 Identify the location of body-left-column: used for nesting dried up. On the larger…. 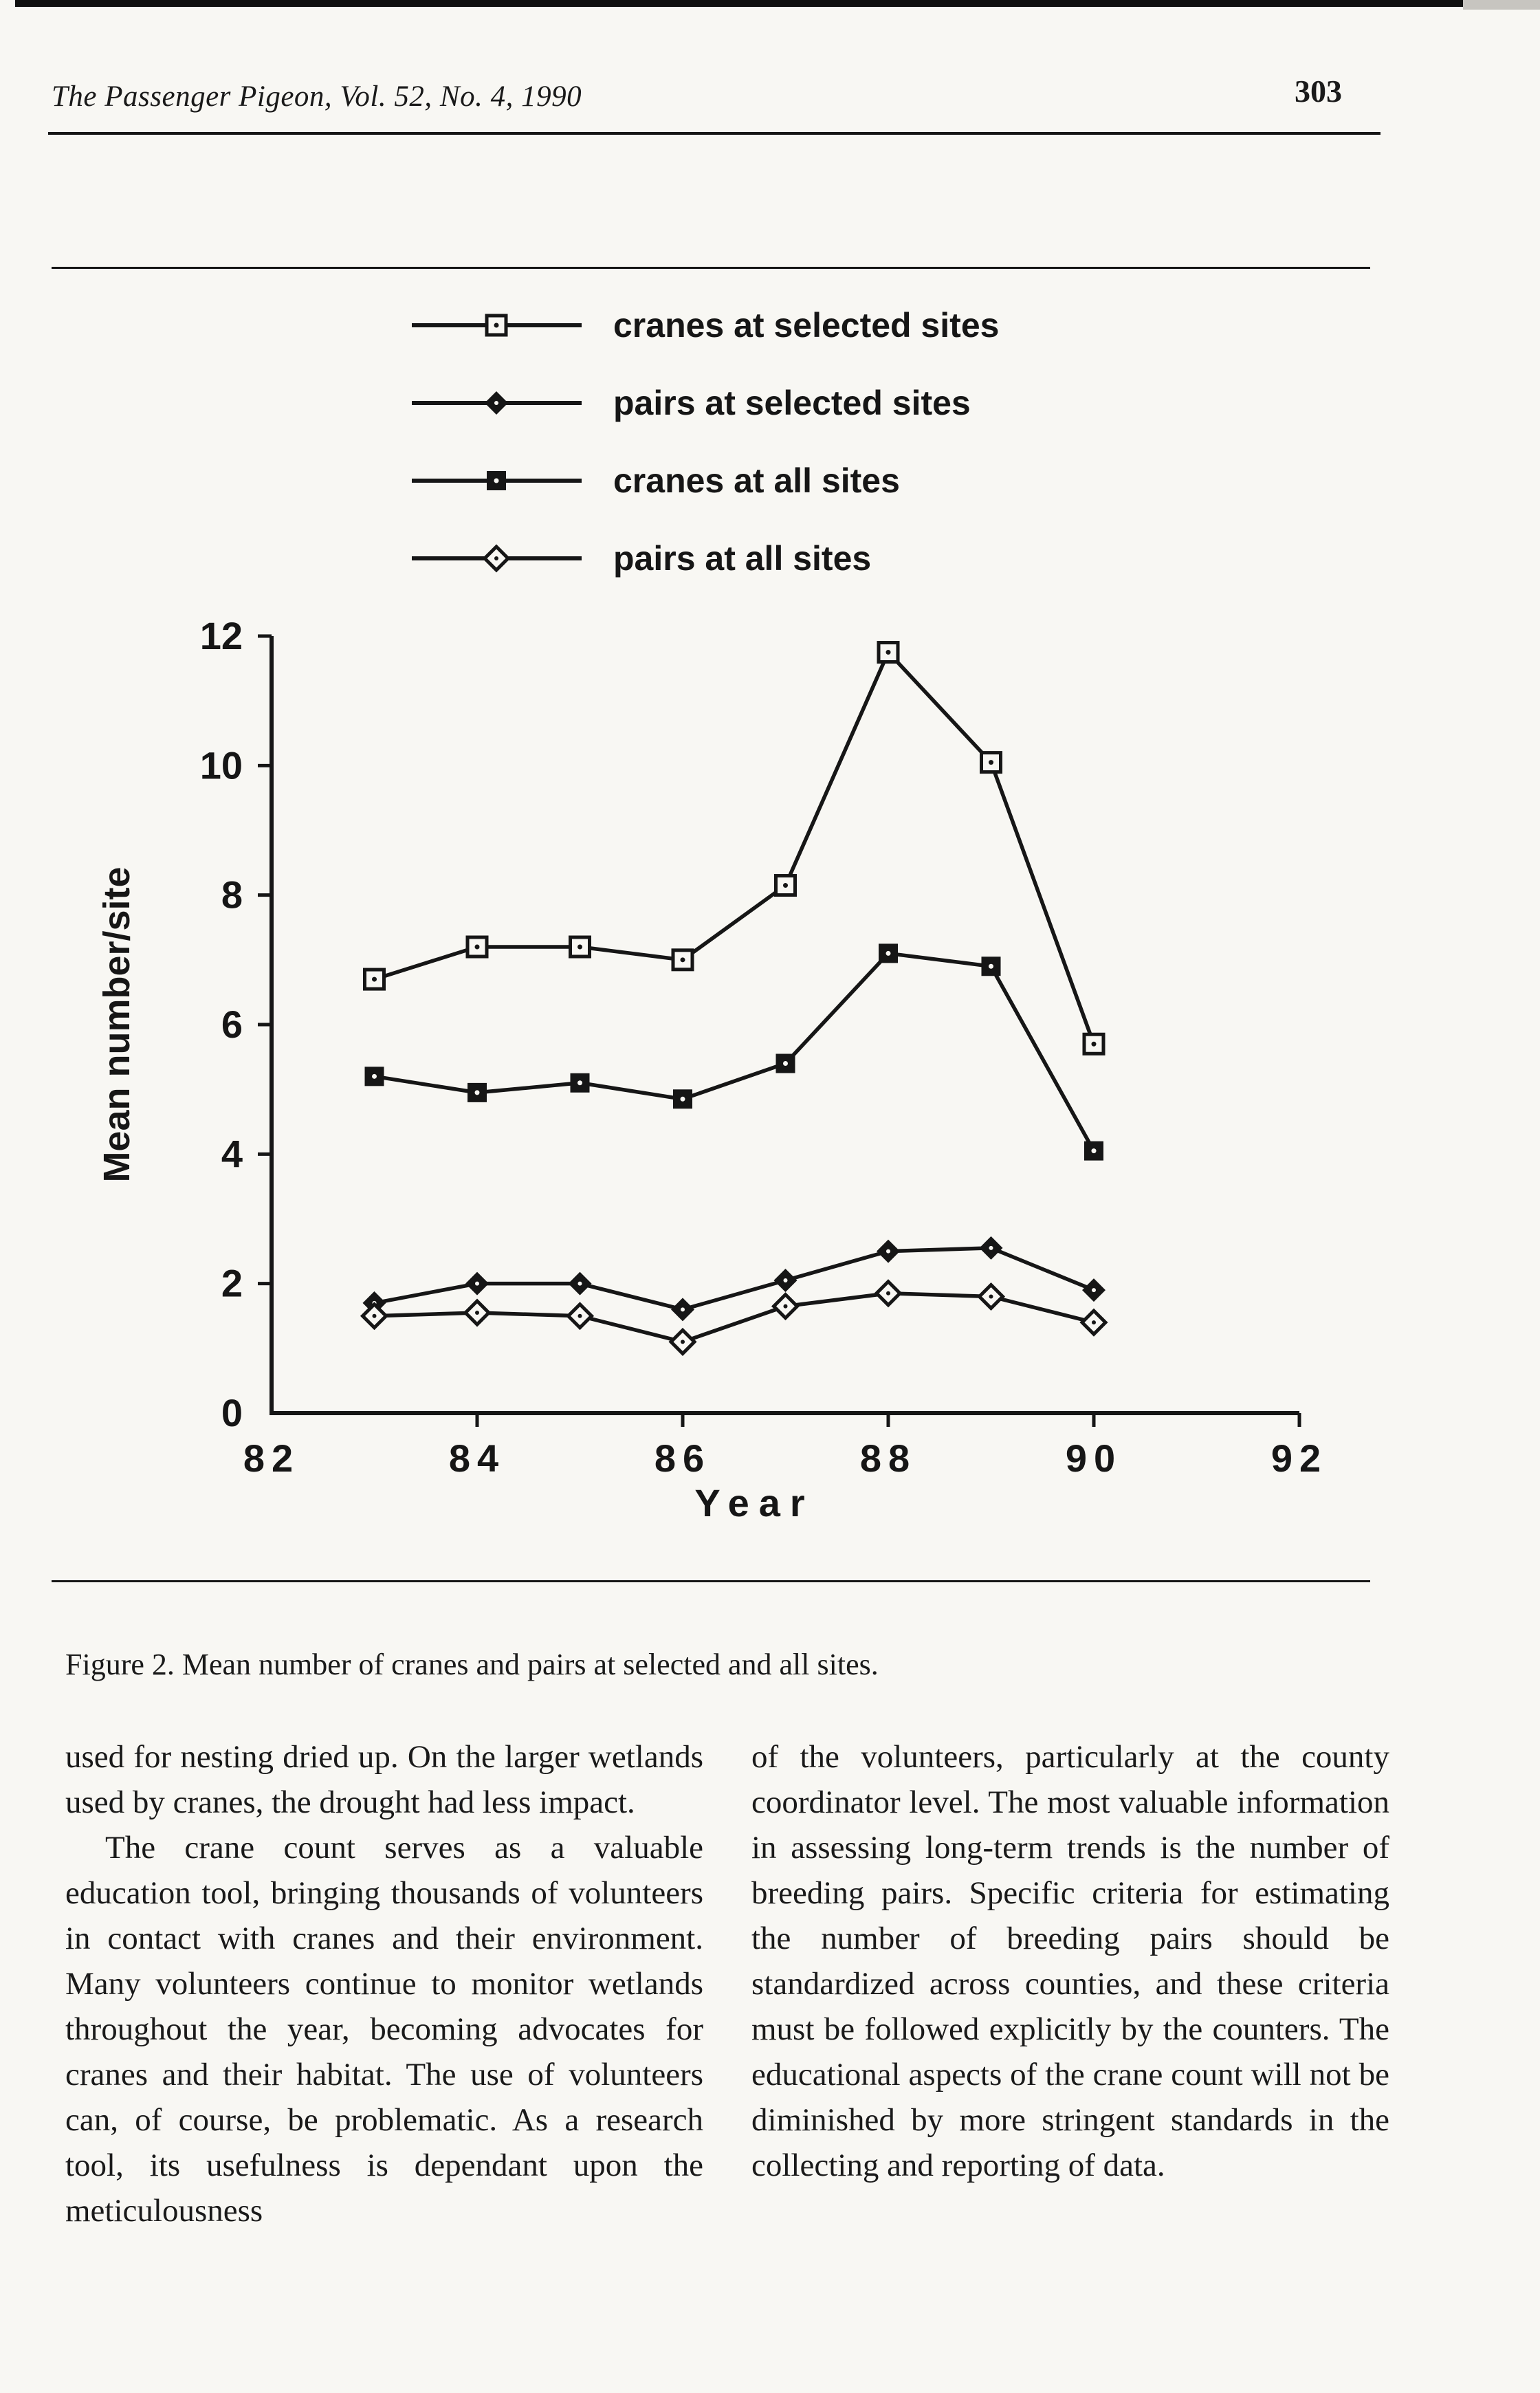
(384, 1984).